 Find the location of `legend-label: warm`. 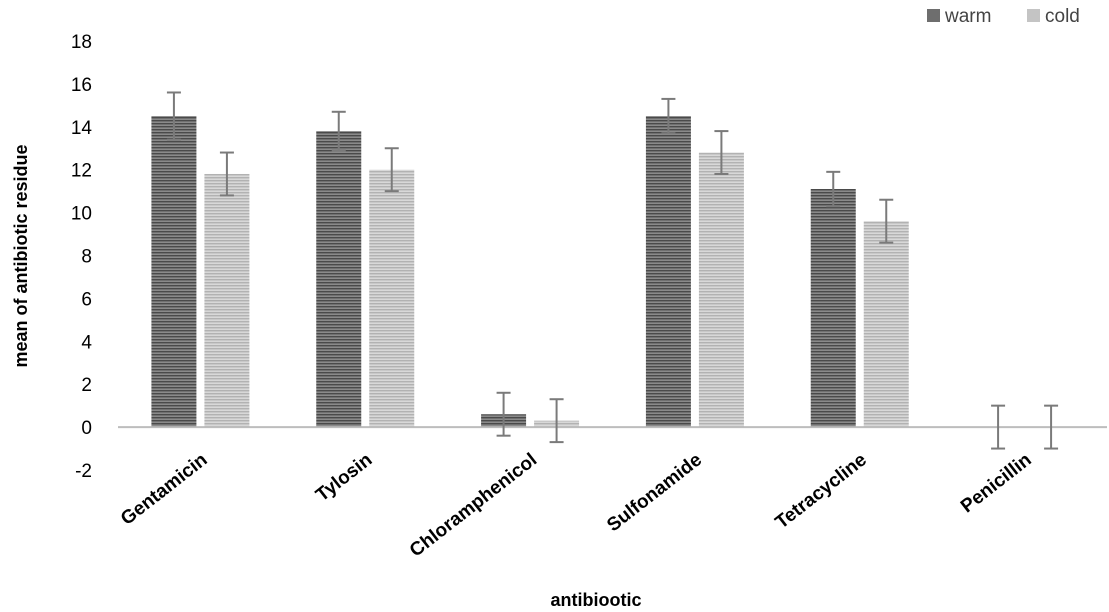

legend-label: warm is located at coordinates (967, 16).